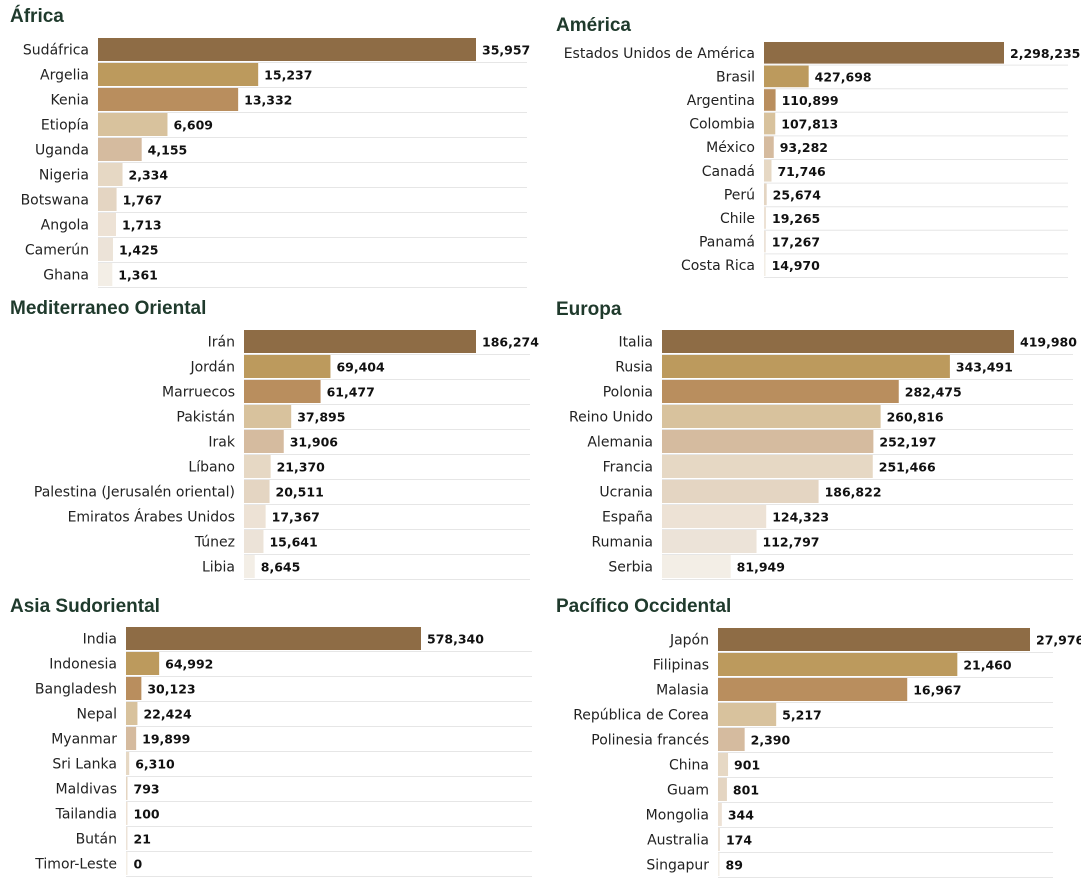 The image size is (1081, 880). Describe the element at coordinates (276, 250) in the screenshot. I see `bar-row: Camerún 1,425` at that location.